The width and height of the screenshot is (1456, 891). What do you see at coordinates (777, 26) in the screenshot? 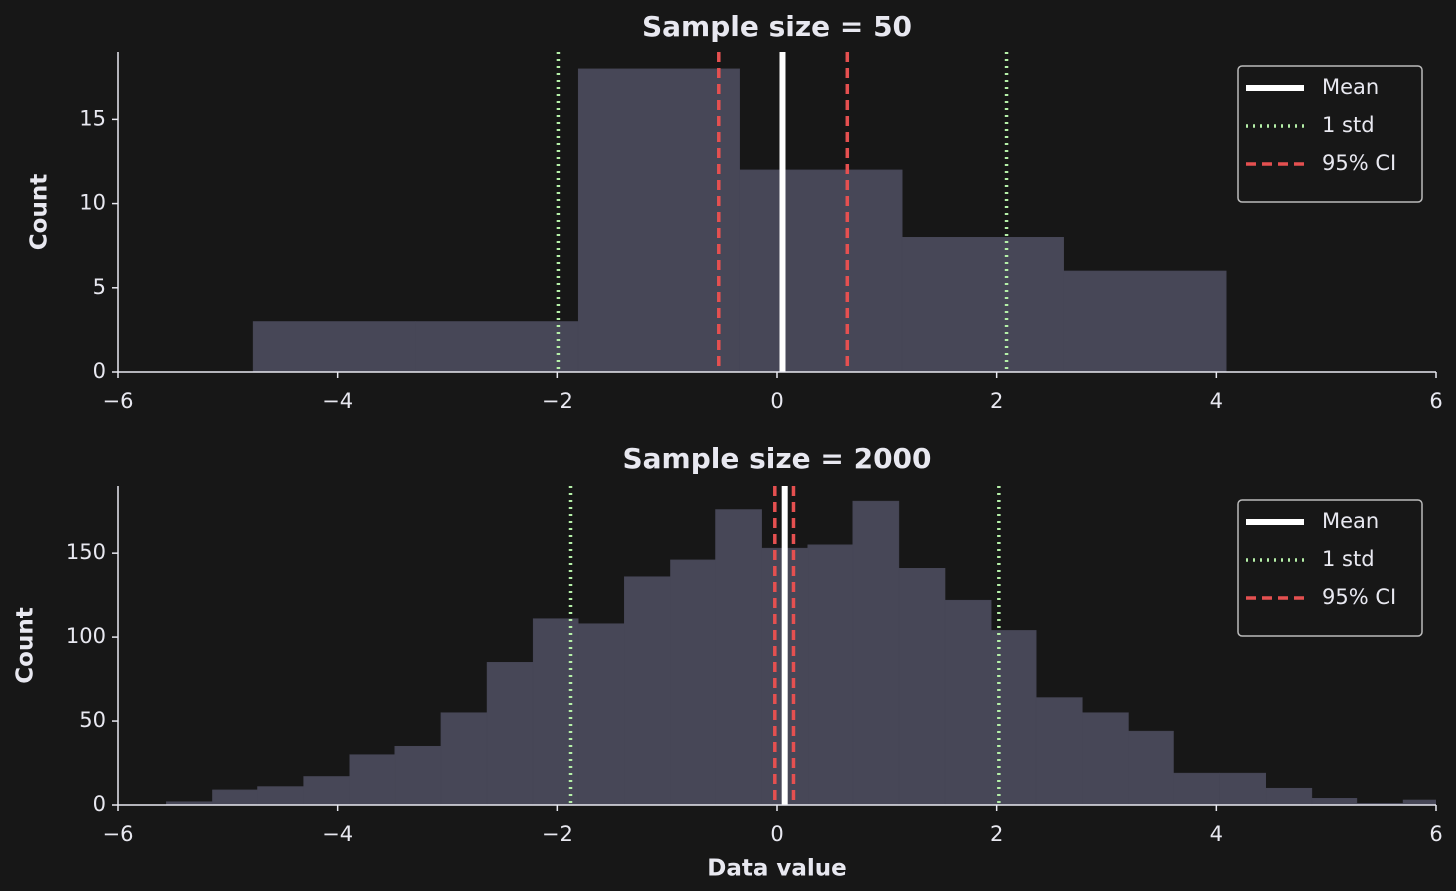
I see `chart-title: Sample size = 50` at bounding box center [777, 26].